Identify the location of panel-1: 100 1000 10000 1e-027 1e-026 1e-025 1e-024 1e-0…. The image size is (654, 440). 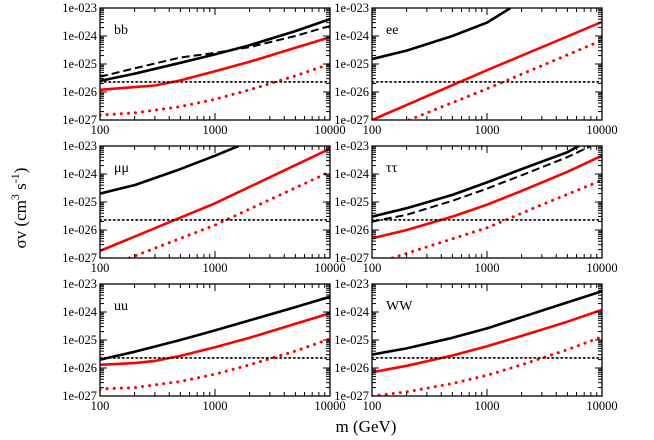
(475, 69).